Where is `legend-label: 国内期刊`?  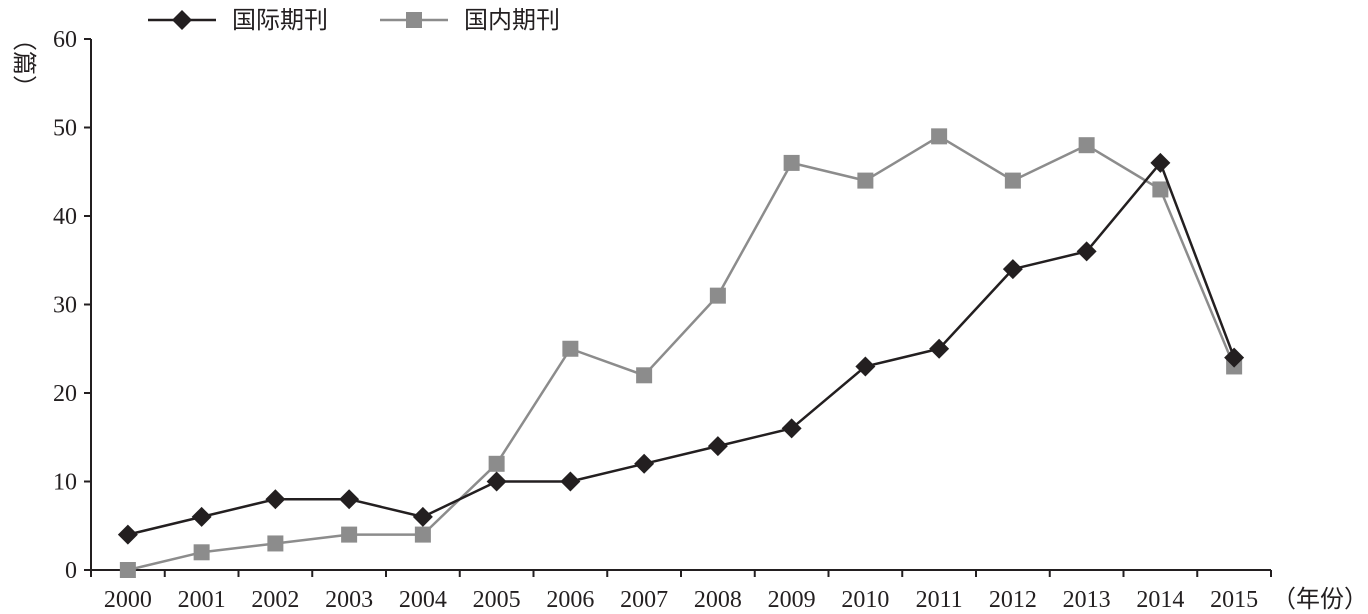 legend-label: 国内期刊 is located at coordinates (512, 20).